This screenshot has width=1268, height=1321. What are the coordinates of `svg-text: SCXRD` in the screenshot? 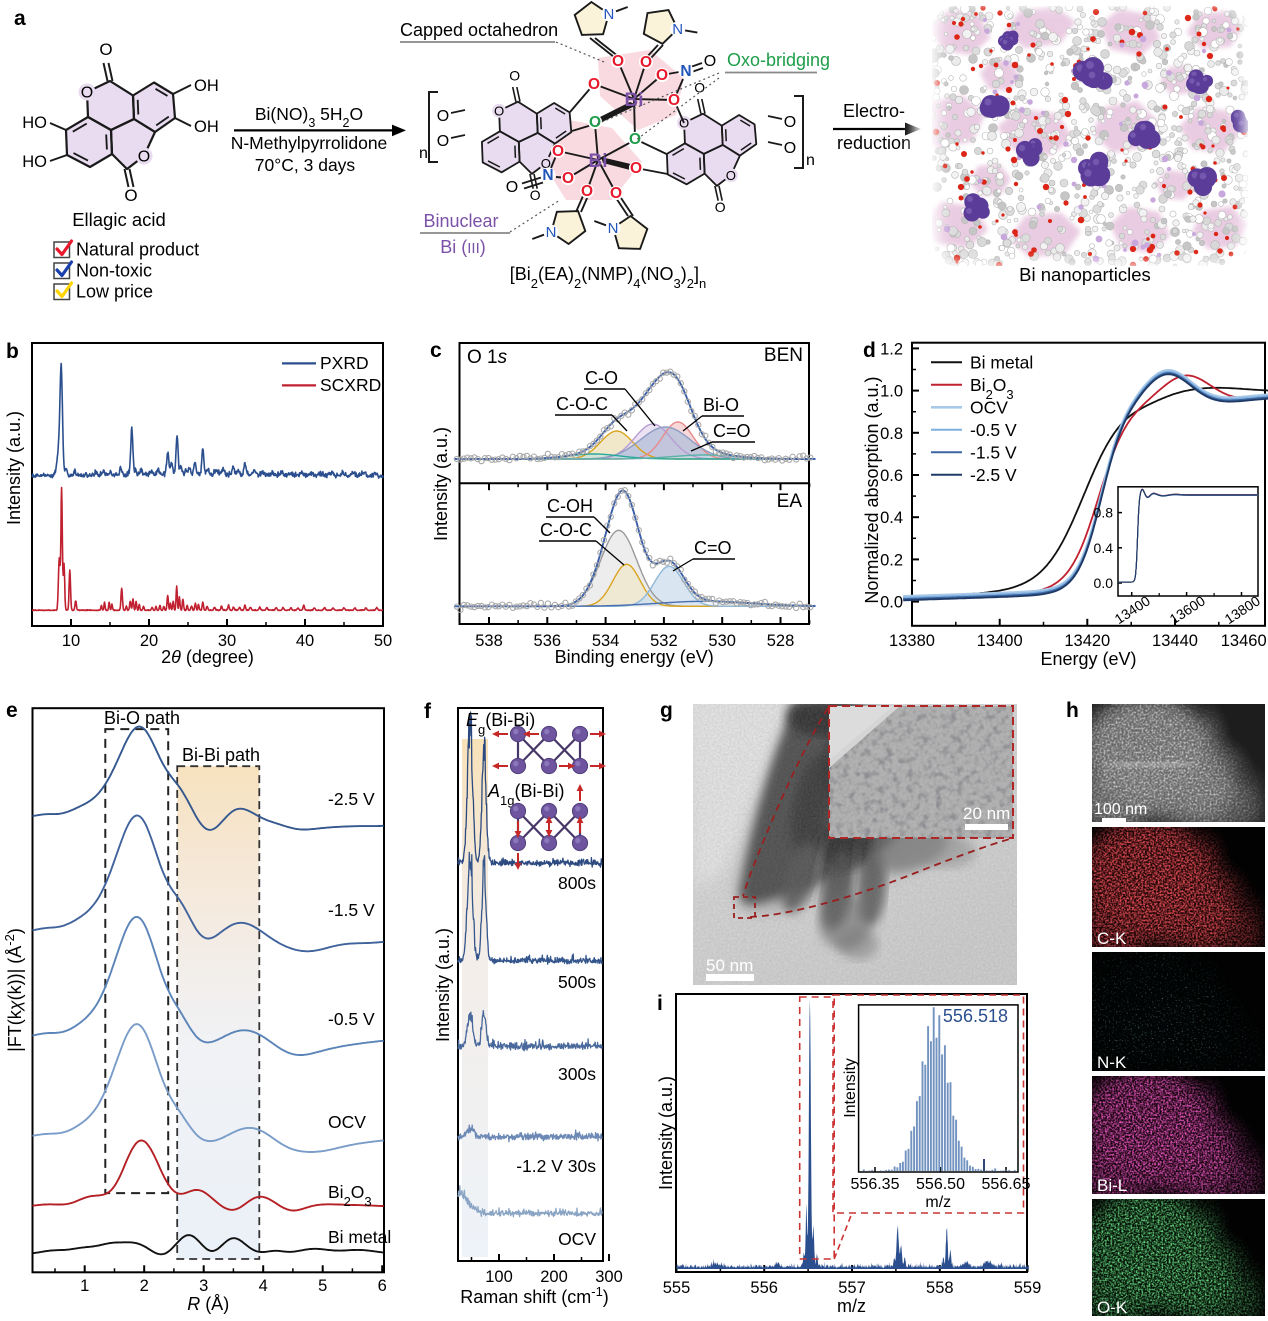 It's located at (350, 385).